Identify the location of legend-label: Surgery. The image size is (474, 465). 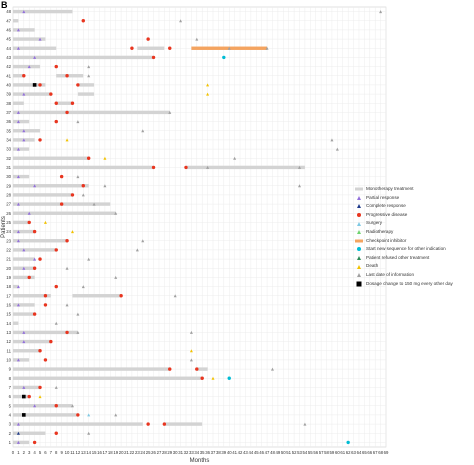
(374, 223).